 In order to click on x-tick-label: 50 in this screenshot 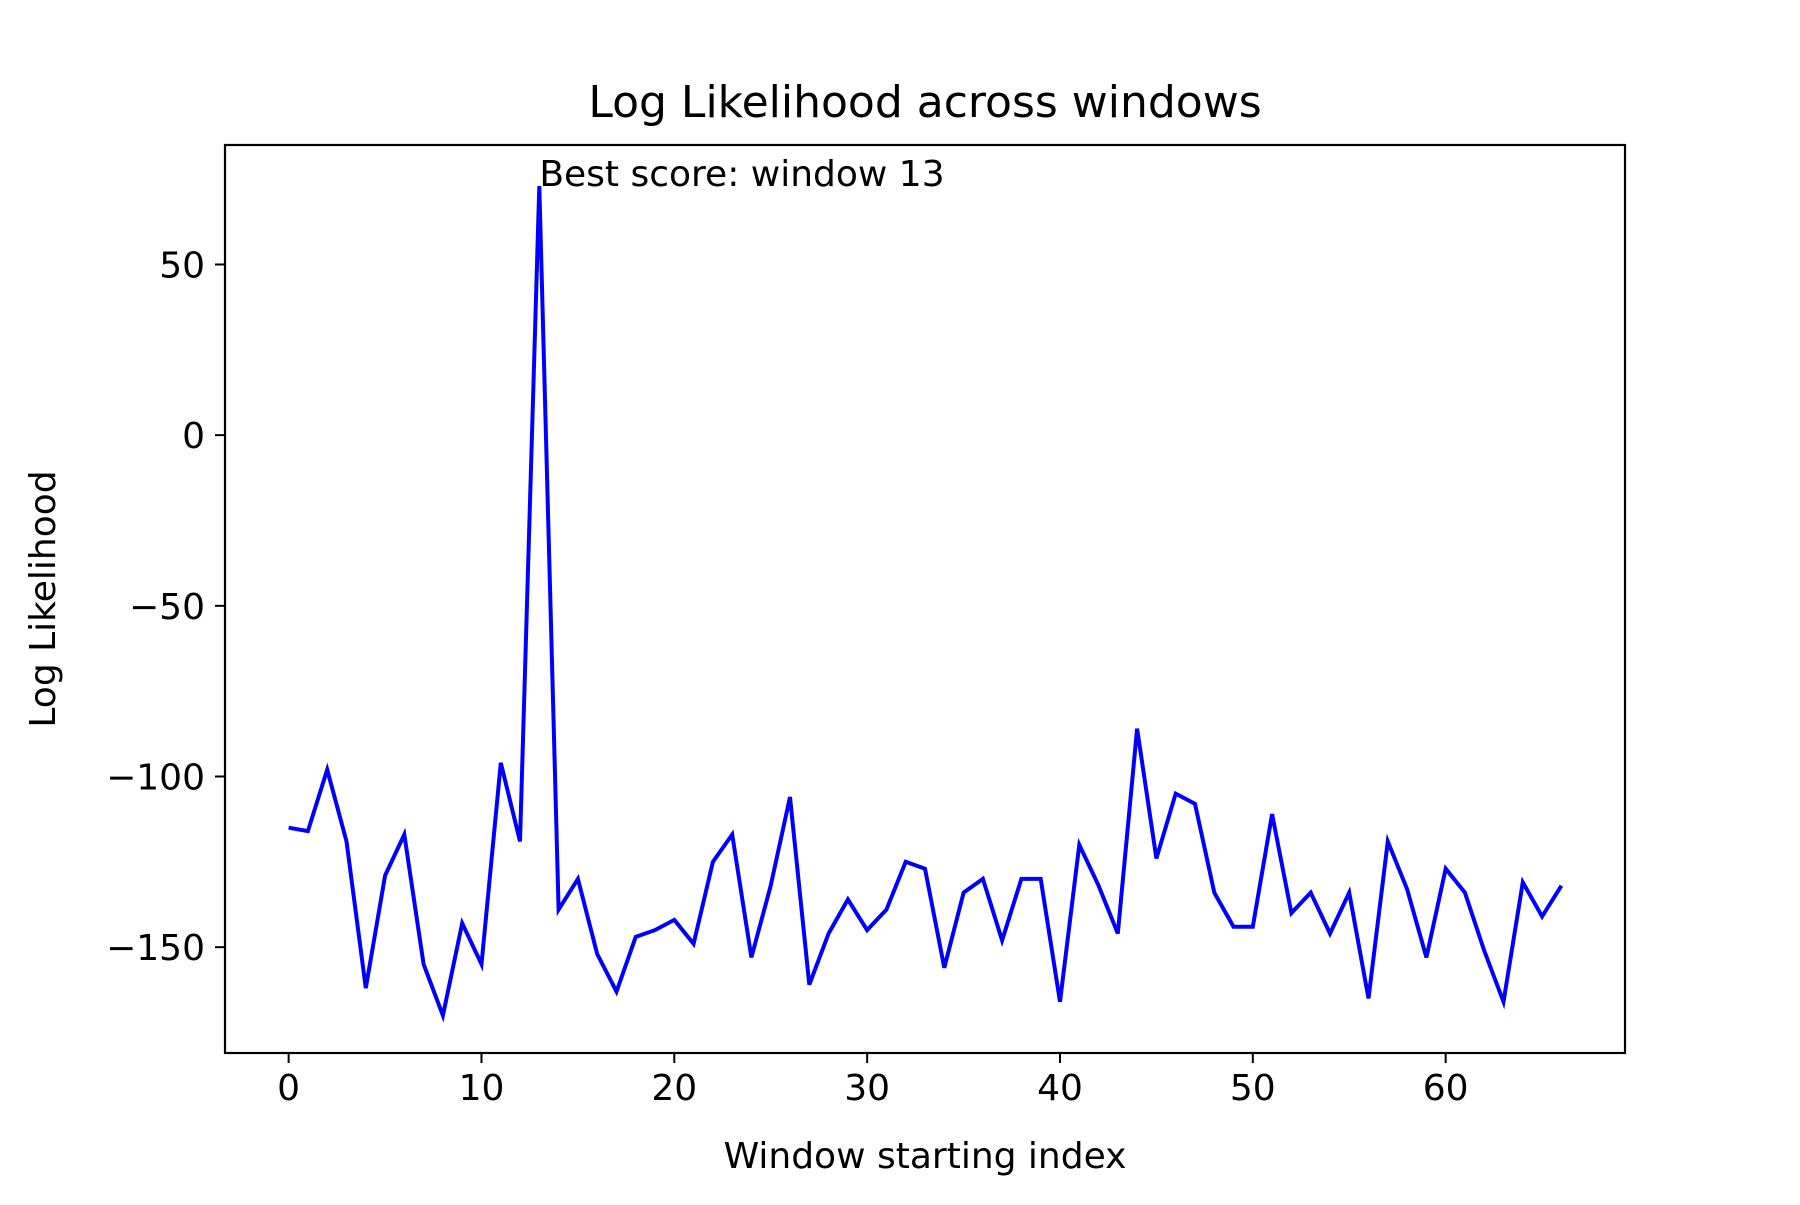, I will do `click(1253, 1088)`.